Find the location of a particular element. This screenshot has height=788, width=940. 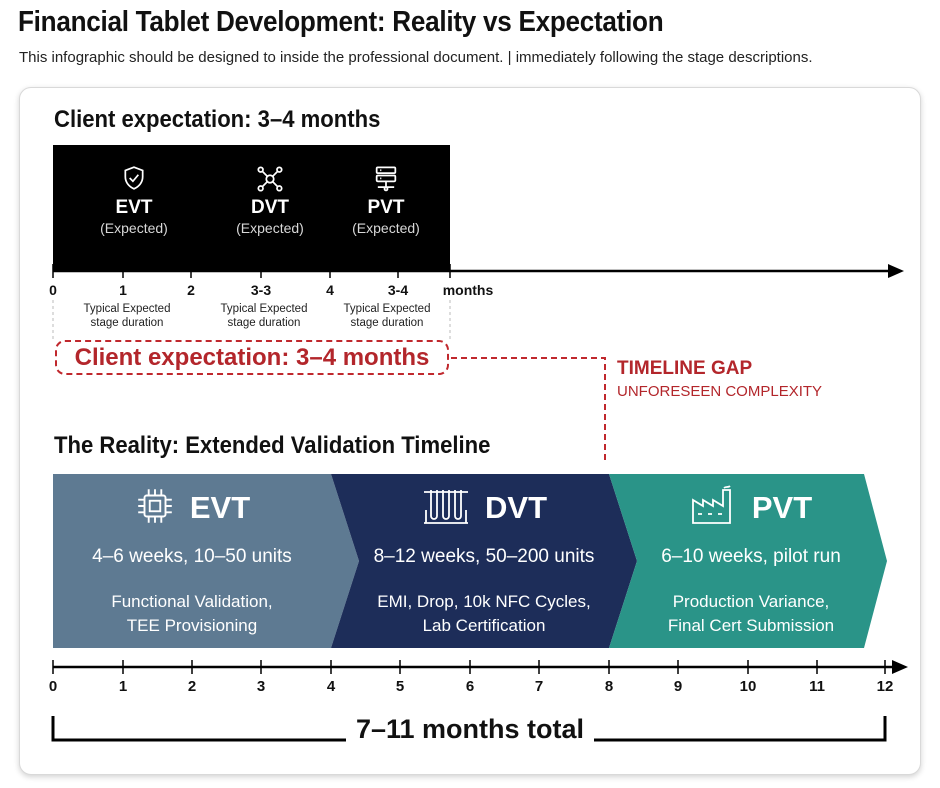

test-tubes-icon is located at coordinates (446, 508).